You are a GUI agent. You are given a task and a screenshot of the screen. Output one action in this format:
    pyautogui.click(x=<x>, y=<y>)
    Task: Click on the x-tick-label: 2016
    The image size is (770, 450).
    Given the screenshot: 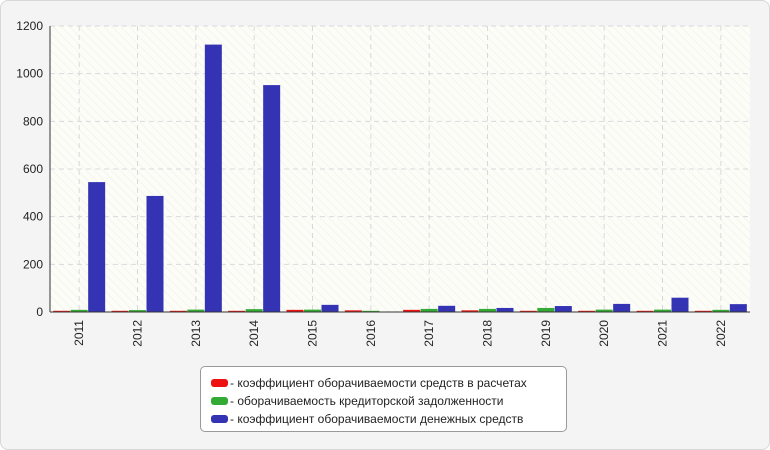 What is the action you would take?
    pyautogui.click(x=371, y=333)
    